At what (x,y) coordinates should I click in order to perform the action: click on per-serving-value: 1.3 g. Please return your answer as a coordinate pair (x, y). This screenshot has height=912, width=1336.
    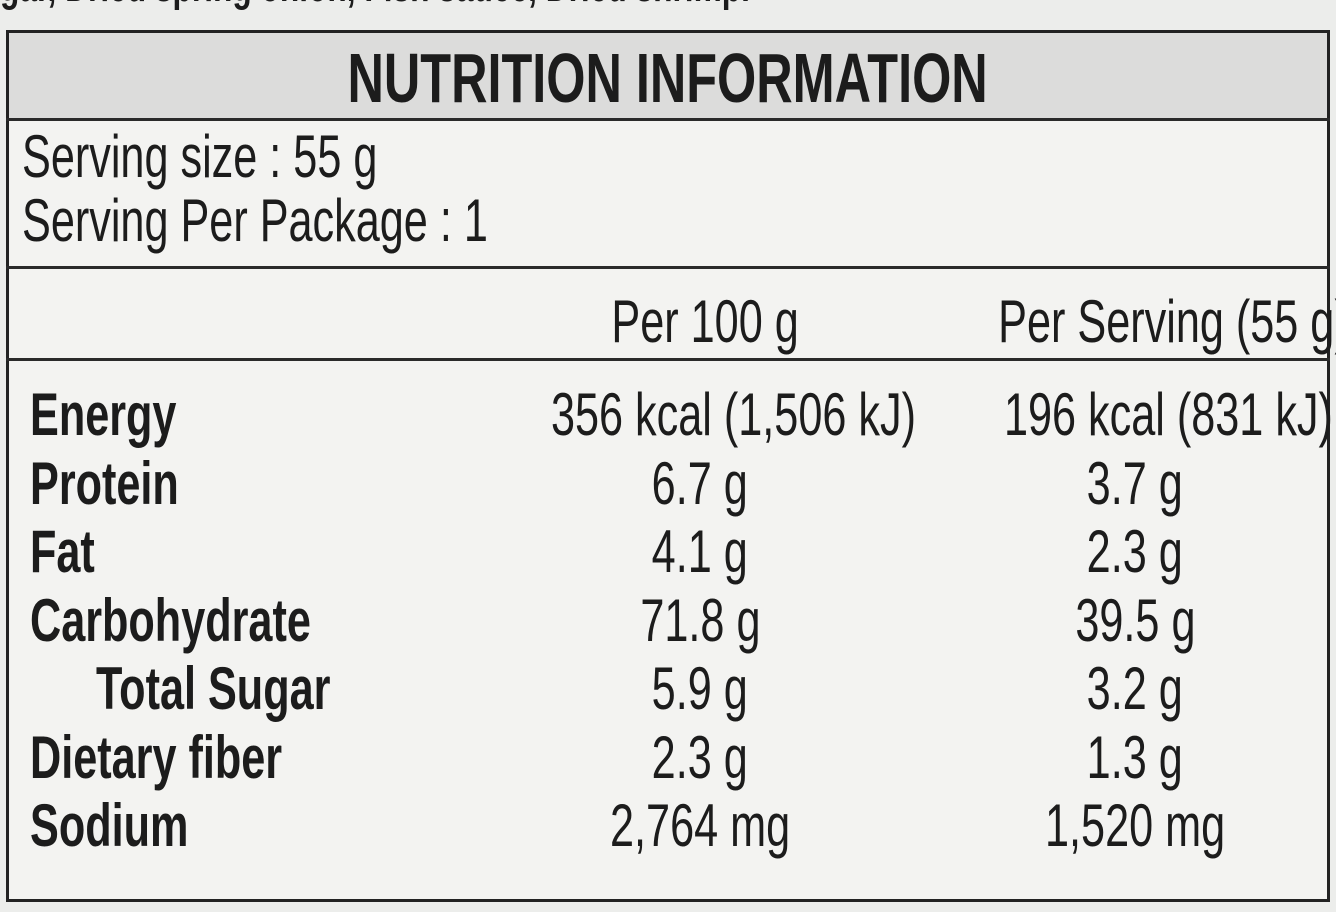
    Looking at the image, I should click on (1135, 757).